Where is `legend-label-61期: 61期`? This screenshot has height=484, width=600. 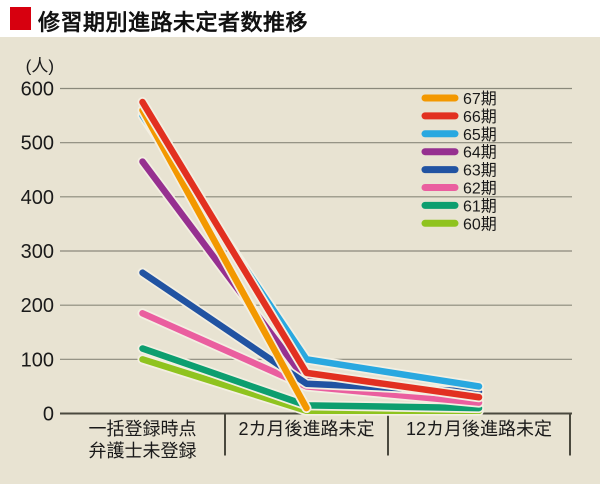
legend-label-61期: 61期 is located at coordinates (480, 206).